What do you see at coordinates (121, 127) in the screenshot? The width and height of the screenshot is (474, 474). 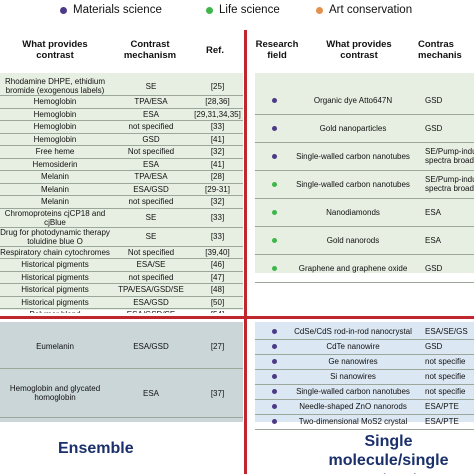 I see `table-row: Hemoglobin not specified [33]` at bounding box center [121, 127].